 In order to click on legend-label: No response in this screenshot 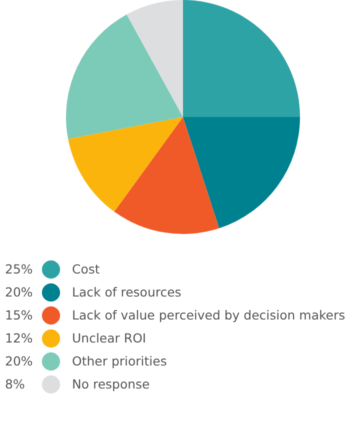, I will do `click(111, 384)`.